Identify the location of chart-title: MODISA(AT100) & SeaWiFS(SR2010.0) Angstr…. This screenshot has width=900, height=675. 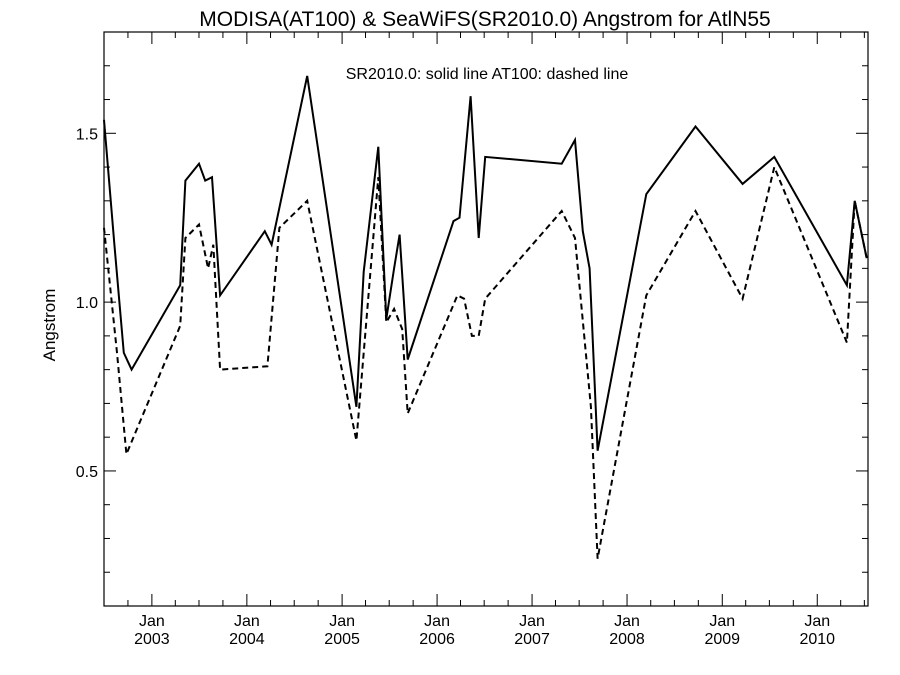
(484, 19).